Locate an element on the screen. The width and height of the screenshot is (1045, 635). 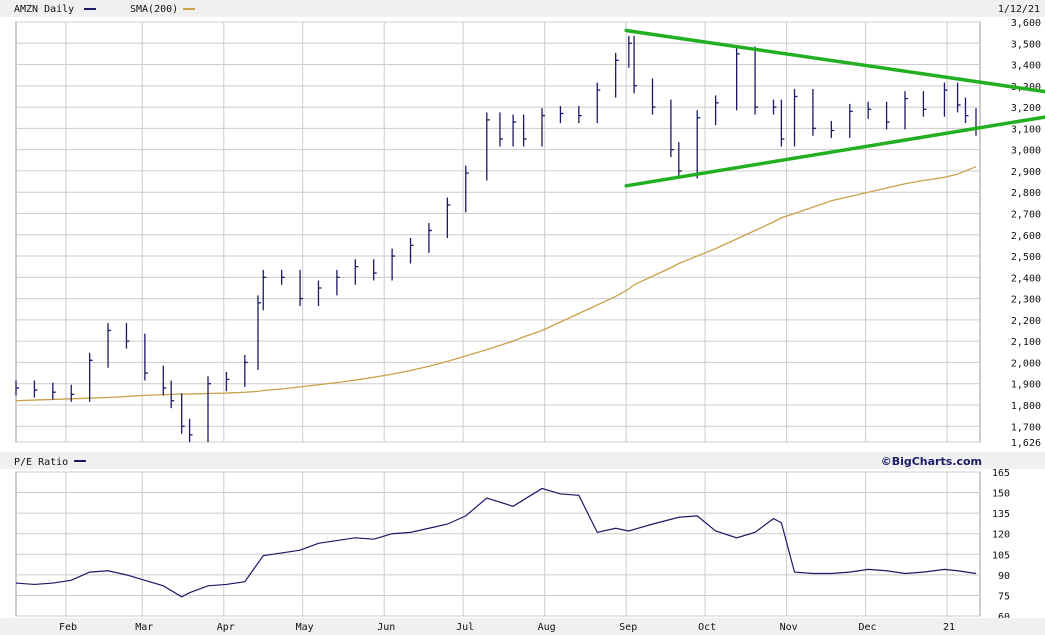
price-tick-label: 2,800 is located at coordinates (1026, 193).